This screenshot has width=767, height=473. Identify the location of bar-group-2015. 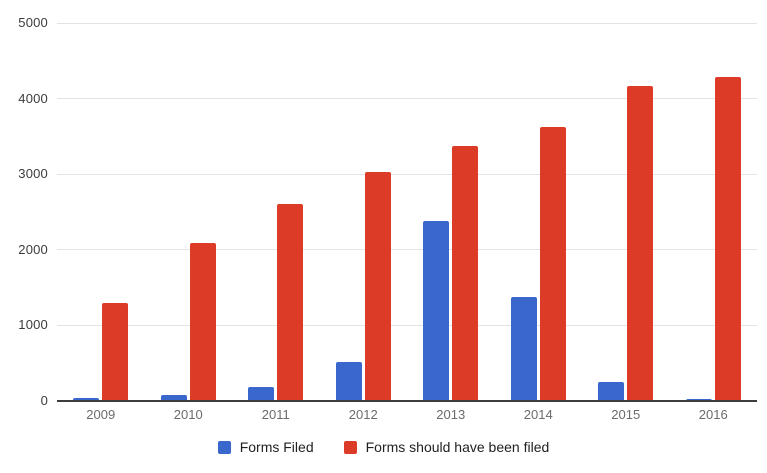
(626, 243).